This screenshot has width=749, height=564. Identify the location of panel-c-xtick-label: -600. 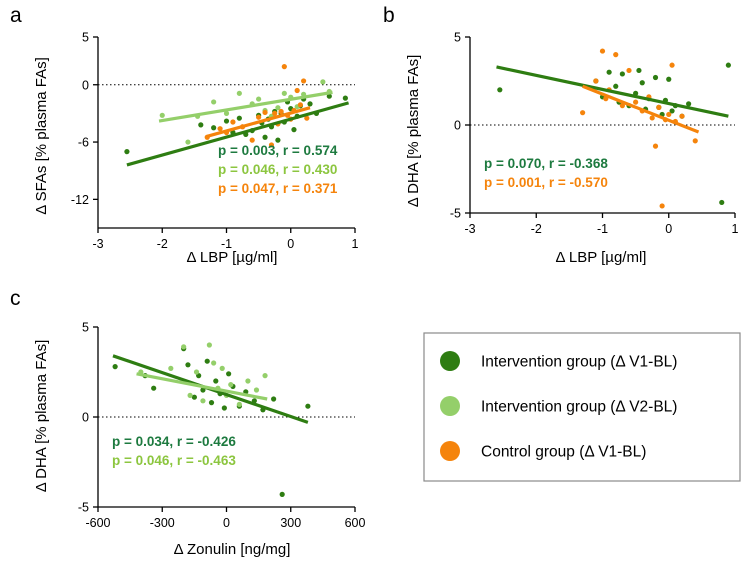
(97, 523).